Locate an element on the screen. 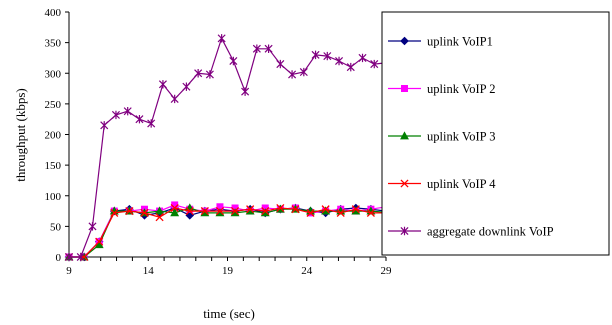 This screenshot has width=612, height=325. y-tick-label: 100 is located at coordinates (53, 197).